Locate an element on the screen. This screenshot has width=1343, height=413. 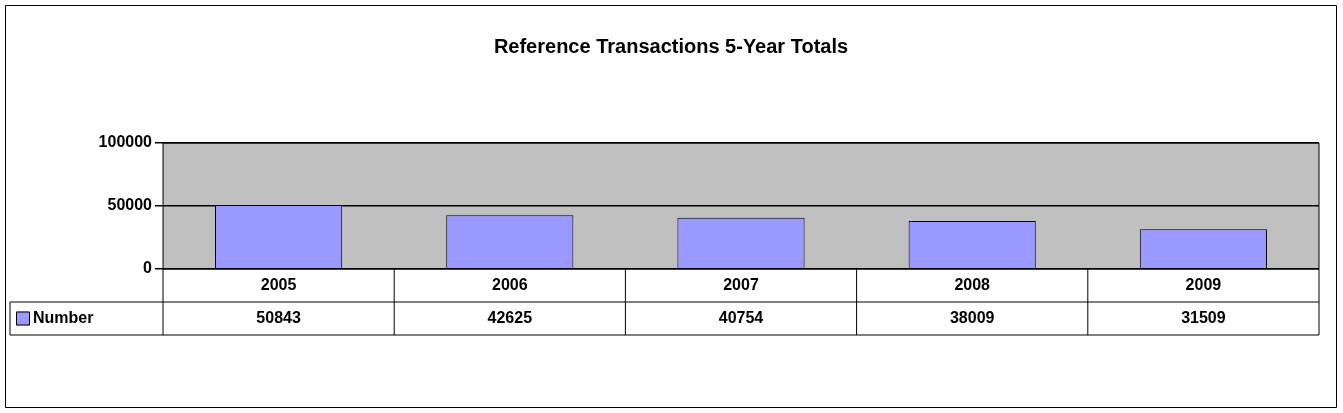
x-tick-label: 2007 is located at coordinates (741, 284).